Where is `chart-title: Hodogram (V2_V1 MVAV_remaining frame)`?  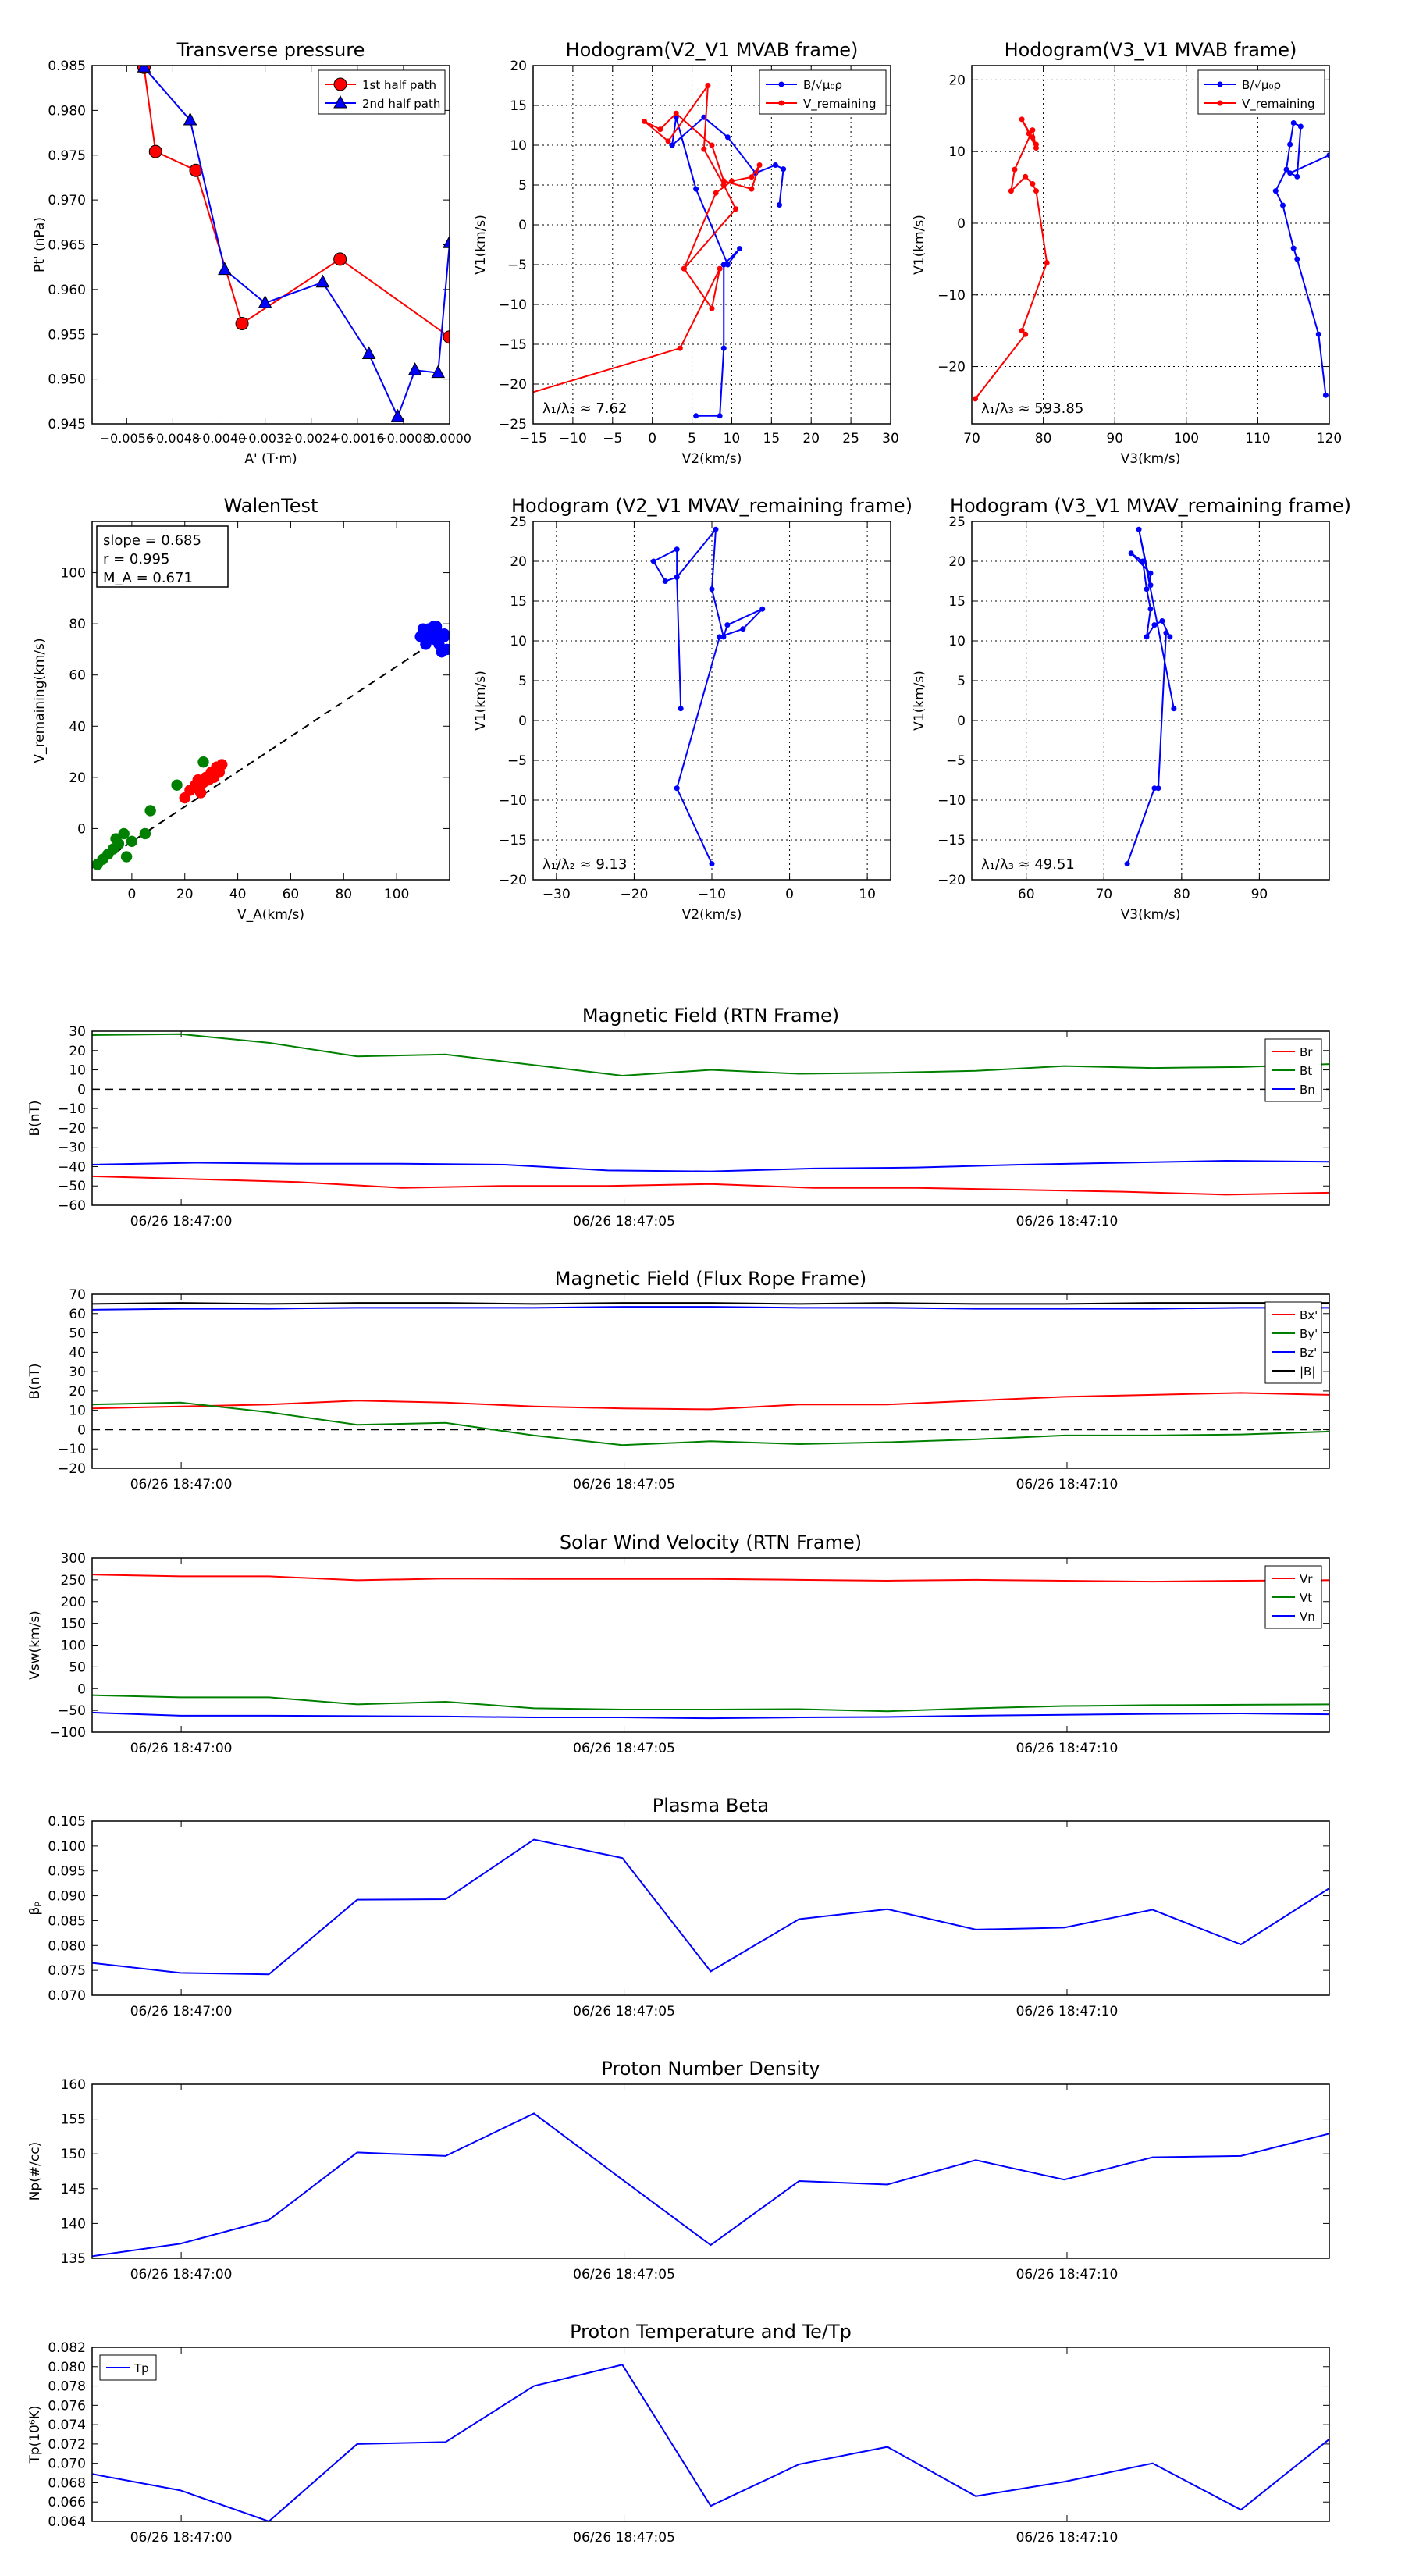 chart-title: Hodogram (V2_V1 MVAV_remaining frame) is located at coordinates (712, 506).